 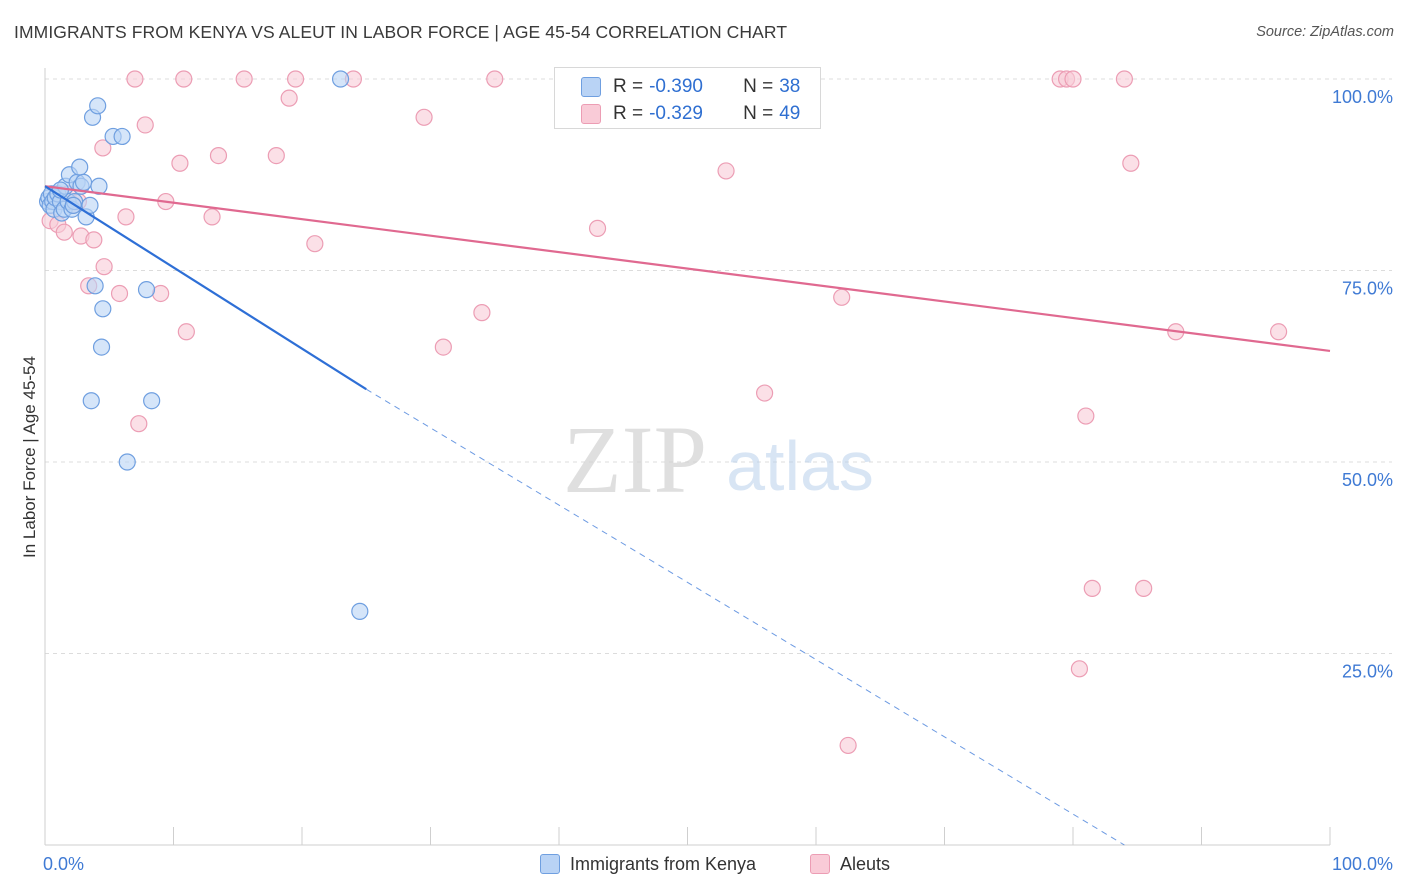 I want to click on legend-r-value: -0.390, so click(x=676, y=86).